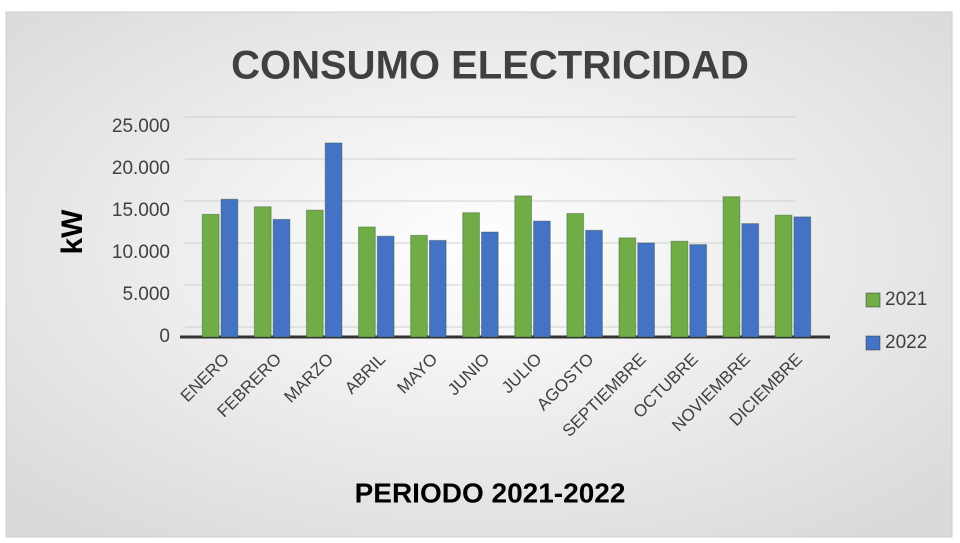 This screenshot has width=960, height=543. I want to click on legend-label: 2022, so click(906, 342).